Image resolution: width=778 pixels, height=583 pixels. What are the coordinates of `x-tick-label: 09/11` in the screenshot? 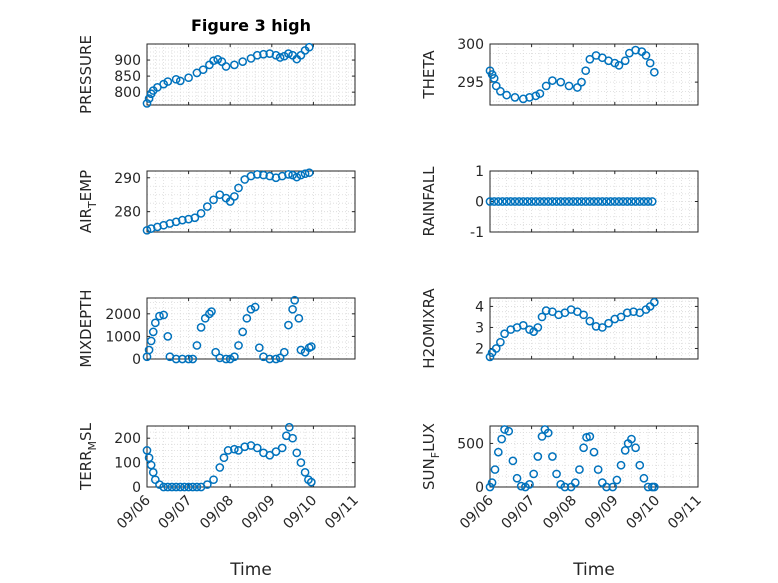 It's located at (342, 513).